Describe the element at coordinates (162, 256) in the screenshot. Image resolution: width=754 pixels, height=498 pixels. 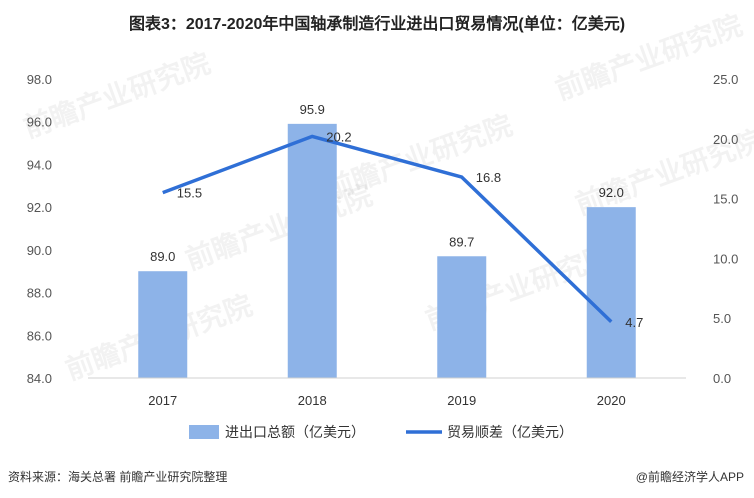
I see `bar-value-label: 89.0` at that location.